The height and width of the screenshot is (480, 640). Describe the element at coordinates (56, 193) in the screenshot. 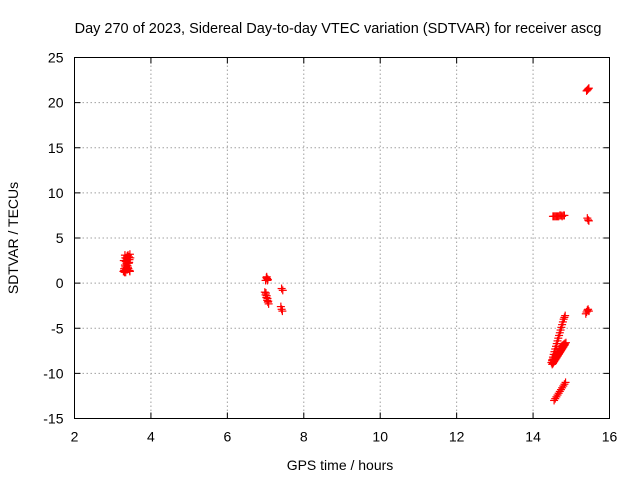

I see `y-tick-label: 10` at that location.